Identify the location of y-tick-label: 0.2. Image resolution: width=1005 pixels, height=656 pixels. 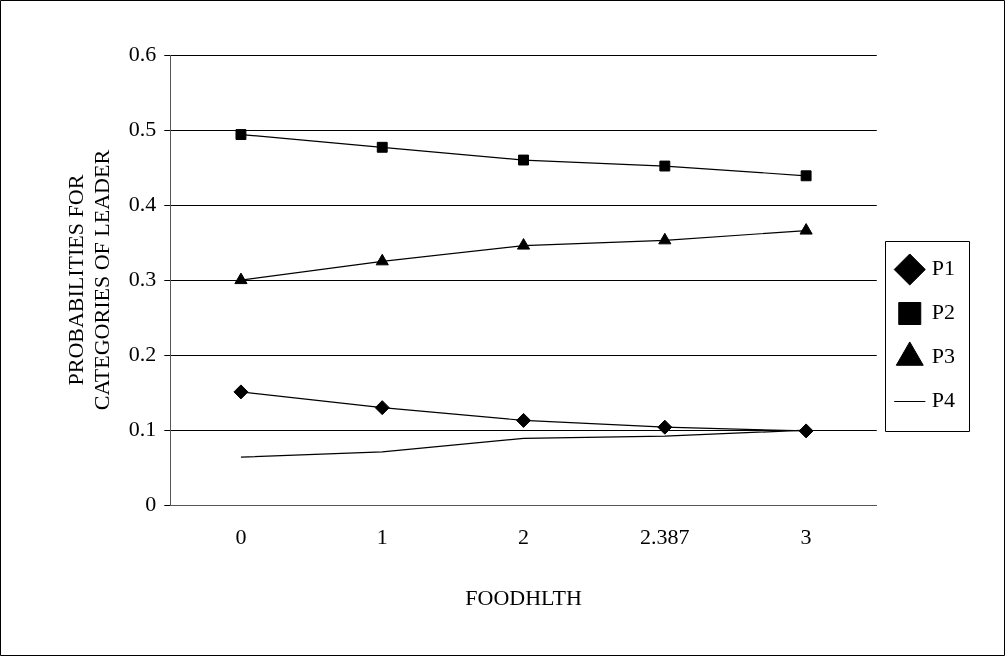
(142, 353).